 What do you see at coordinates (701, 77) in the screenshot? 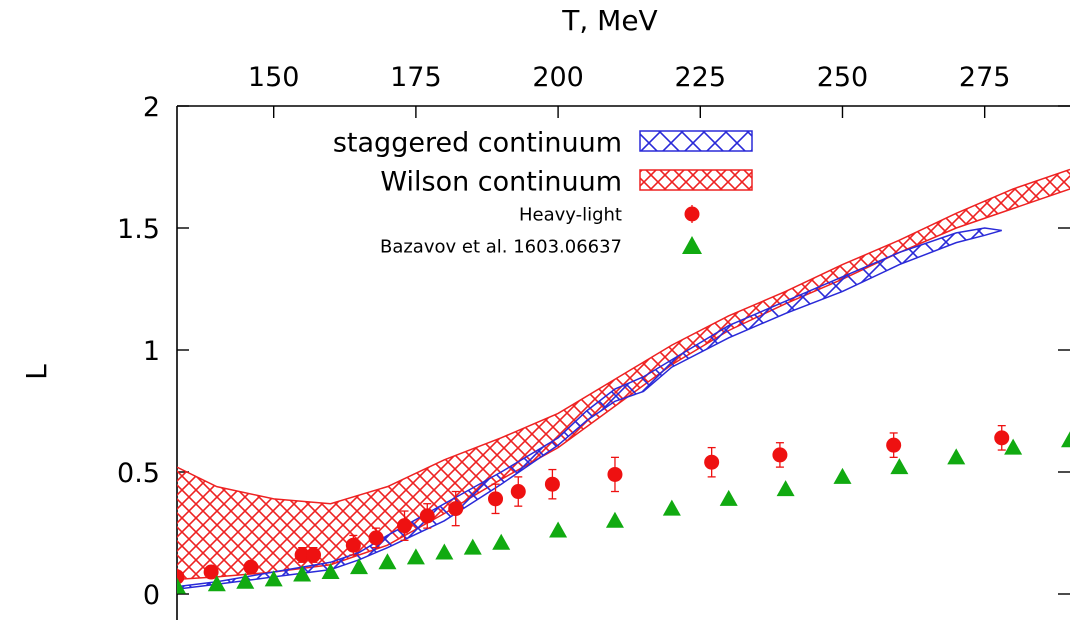
I see `x-tick-label: 225` at bounding box center [701, 77].